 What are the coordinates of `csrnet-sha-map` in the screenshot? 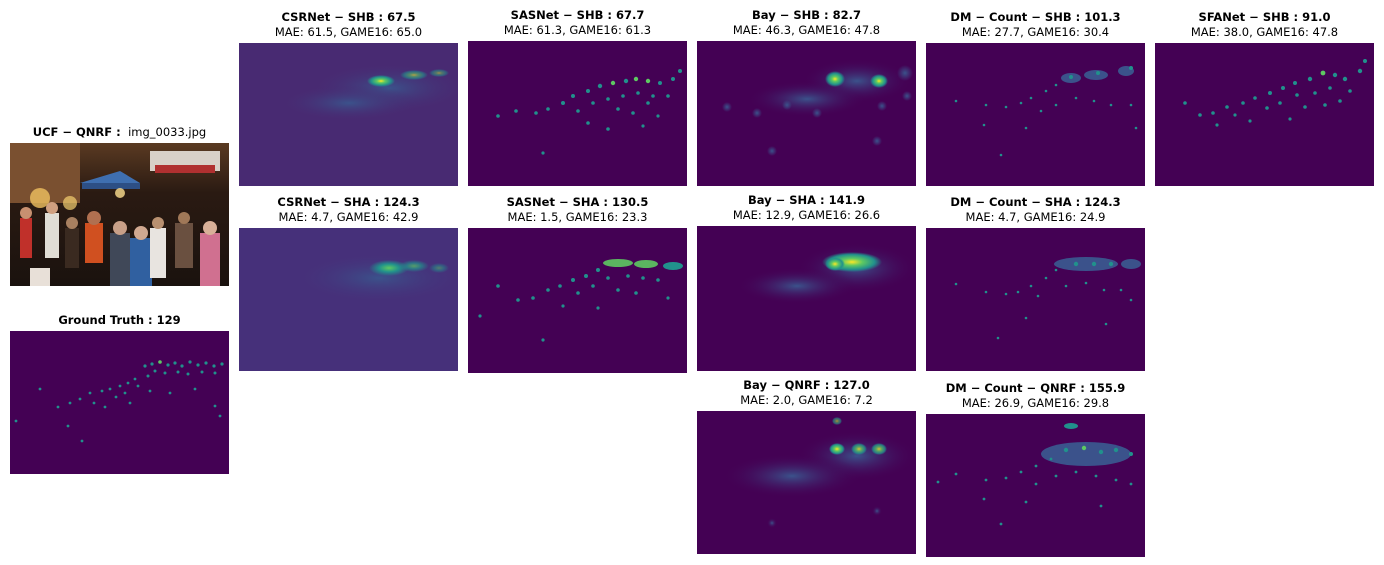 It's located at (348, 299).